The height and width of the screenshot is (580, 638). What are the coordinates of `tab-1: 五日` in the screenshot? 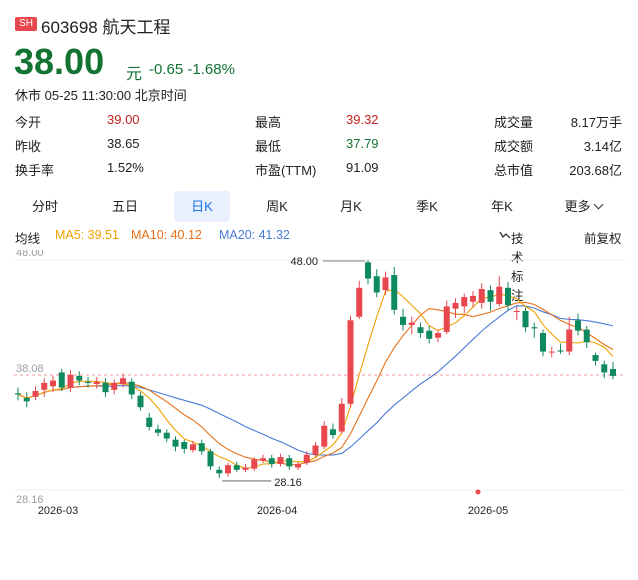 It's located at (125, 206).